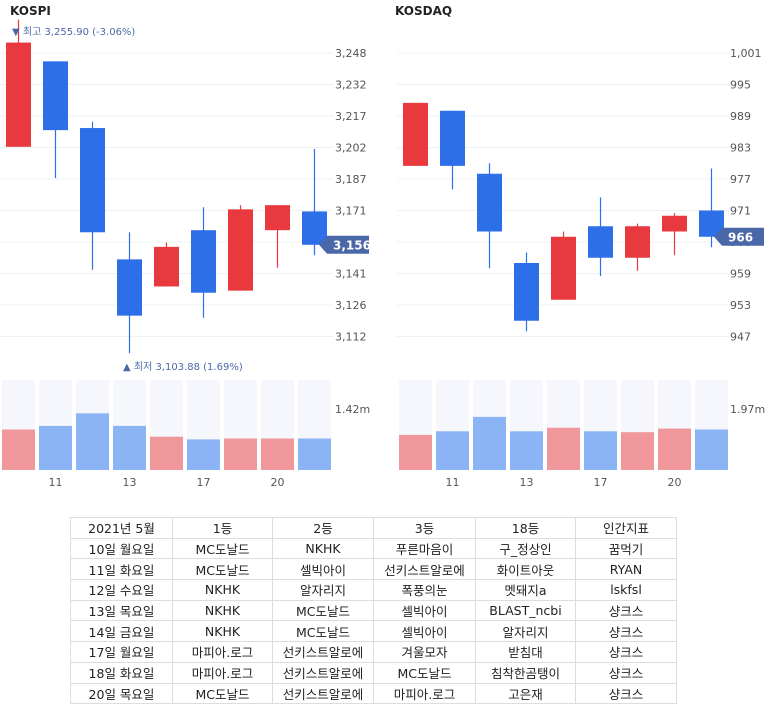  Describe the element at coordinates (525, 693) in the screenshot. I see `table-cell: 고은재` at that location.